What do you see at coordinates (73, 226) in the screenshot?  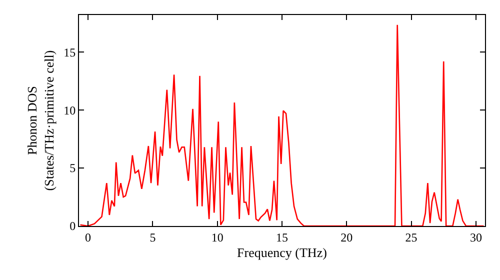 I see `y-tick-label: 0` at bounding box center [73, 226].